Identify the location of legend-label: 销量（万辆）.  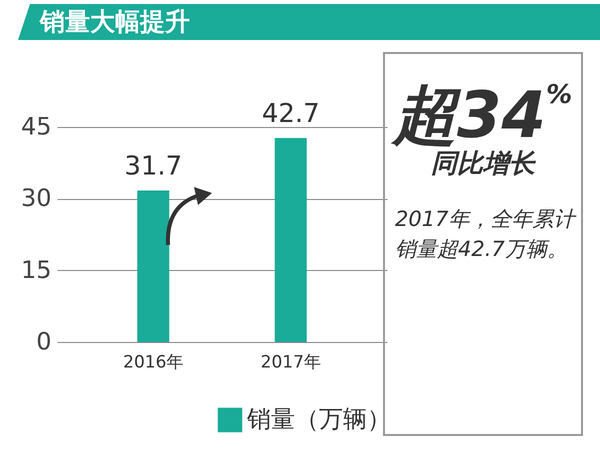
(318, 419).